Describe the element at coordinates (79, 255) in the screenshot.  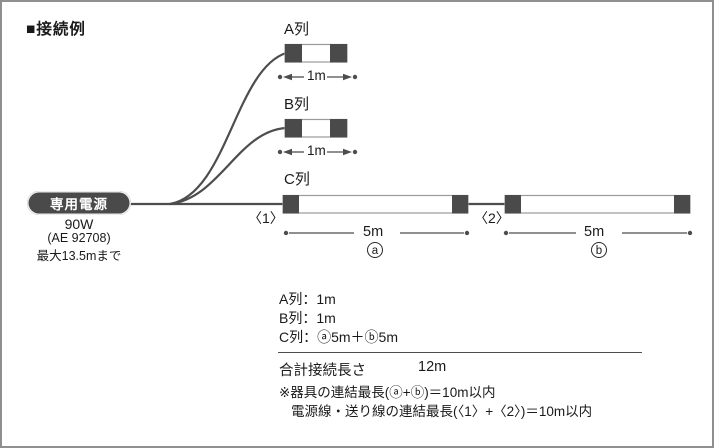
I see `power-supply-max-length: 最大13.5mまで` at that location.